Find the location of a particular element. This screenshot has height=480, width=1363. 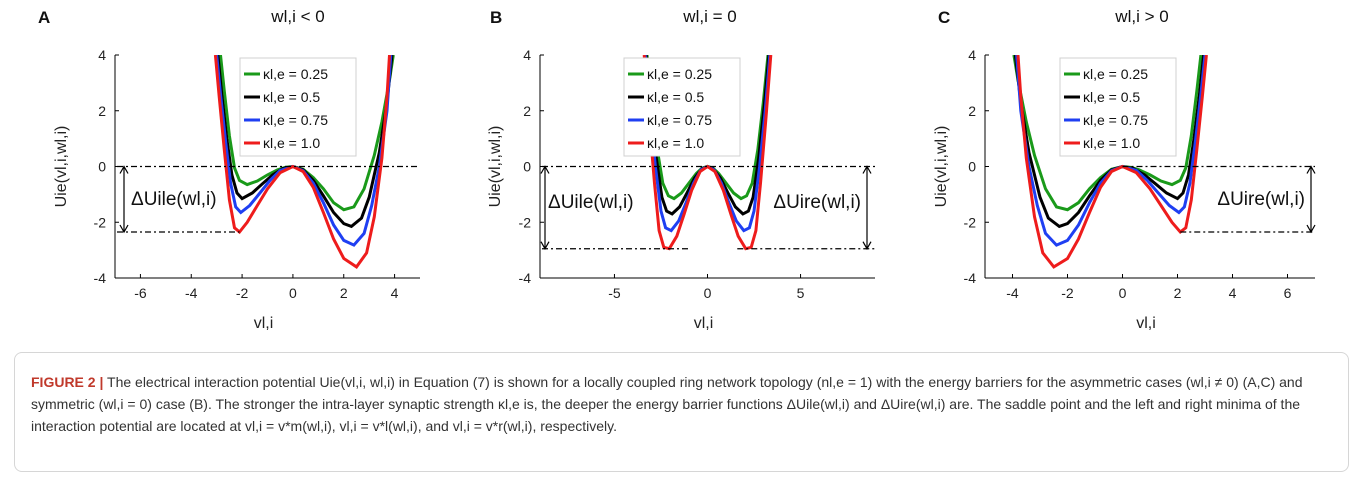

energy-barrier-annotation: ΔUile(wl,i) ΔUire(wl,i) is located at coordinates (707, 207).